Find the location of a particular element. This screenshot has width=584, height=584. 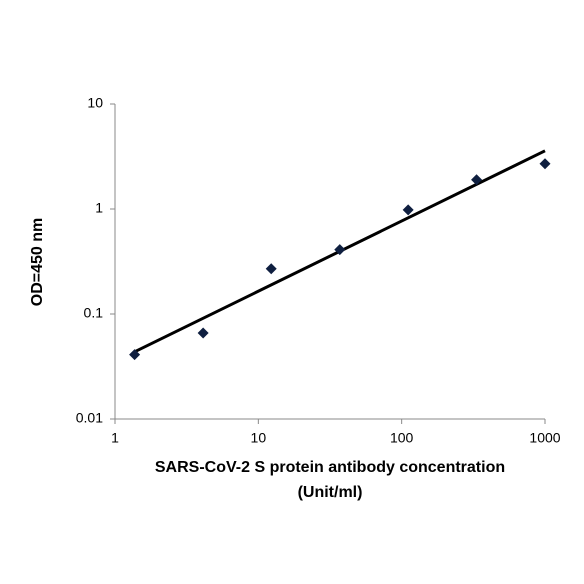

y-tick-label: 1 is located at coordinates (99, 208).